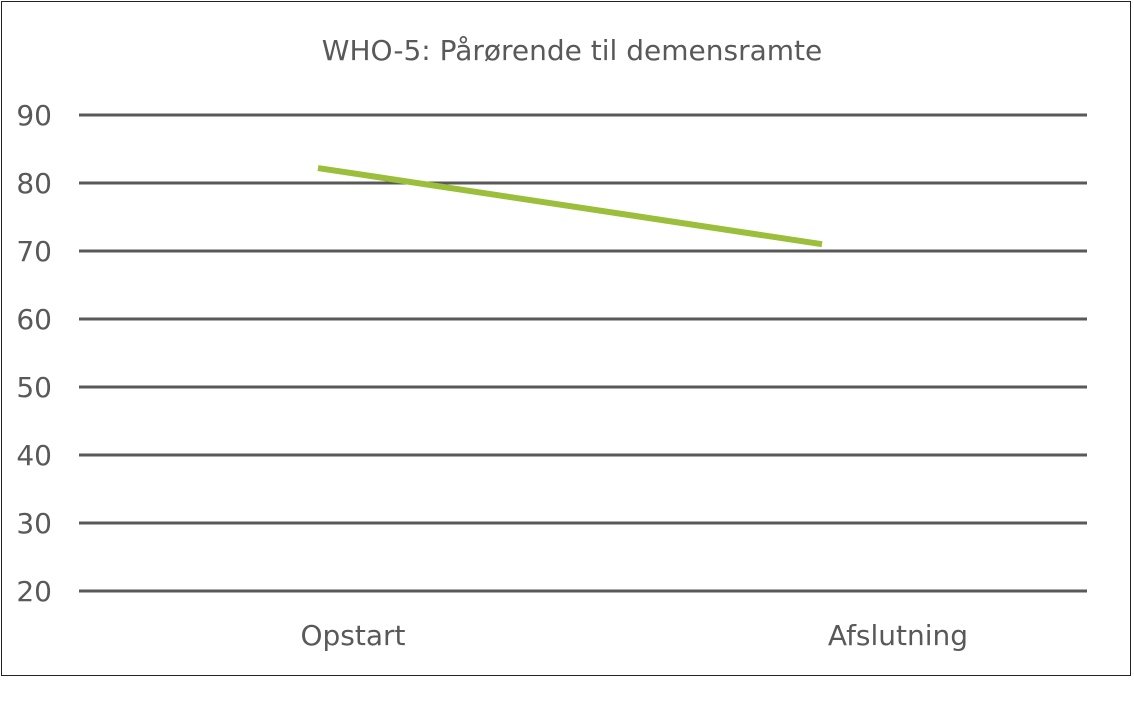 Image resolution: width=1134 pixels, height=717 pixels. I want to click on x-tick-label: Afslutning, so click(898, 635).